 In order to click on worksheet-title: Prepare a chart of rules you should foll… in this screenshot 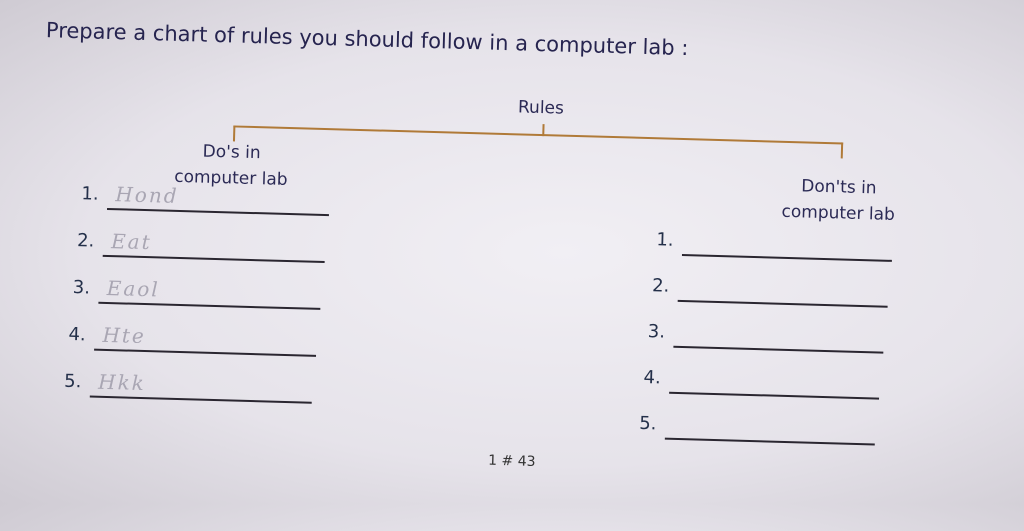, I will do `click(367, 39)`.